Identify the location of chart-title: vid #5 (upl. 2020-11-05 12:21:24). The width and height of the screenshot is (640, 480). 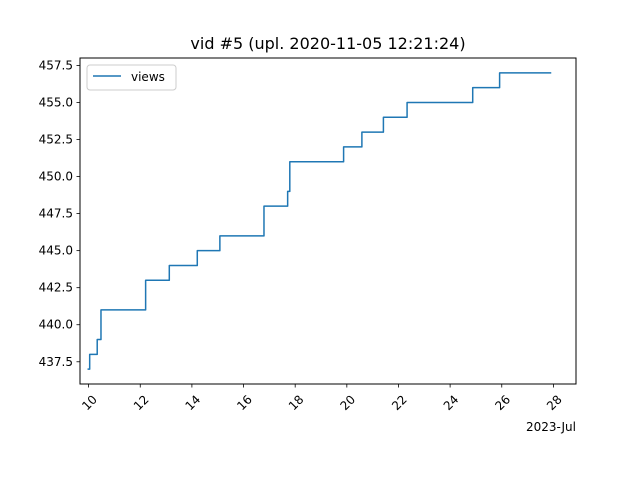
(327, 43).